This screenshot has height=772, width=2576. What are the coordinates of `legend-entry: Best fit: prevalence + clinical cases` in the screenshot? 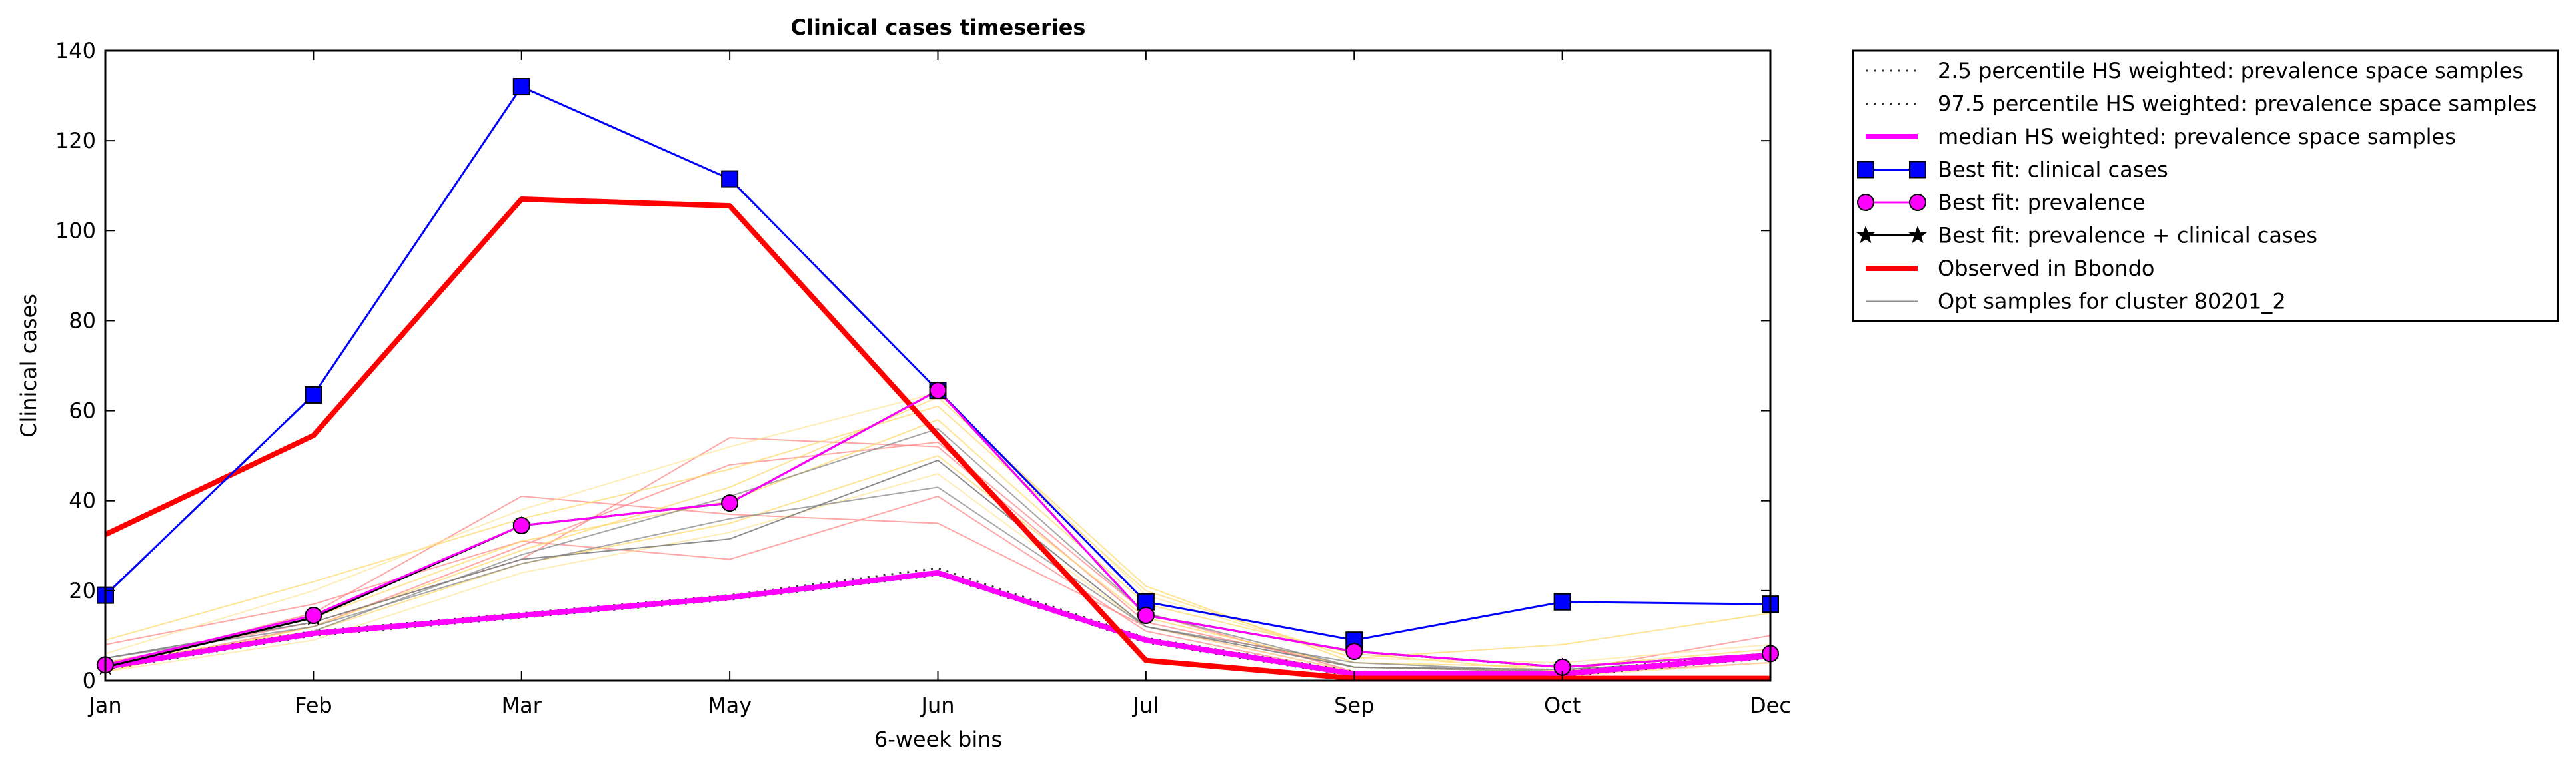 It's located at (2087, 235).